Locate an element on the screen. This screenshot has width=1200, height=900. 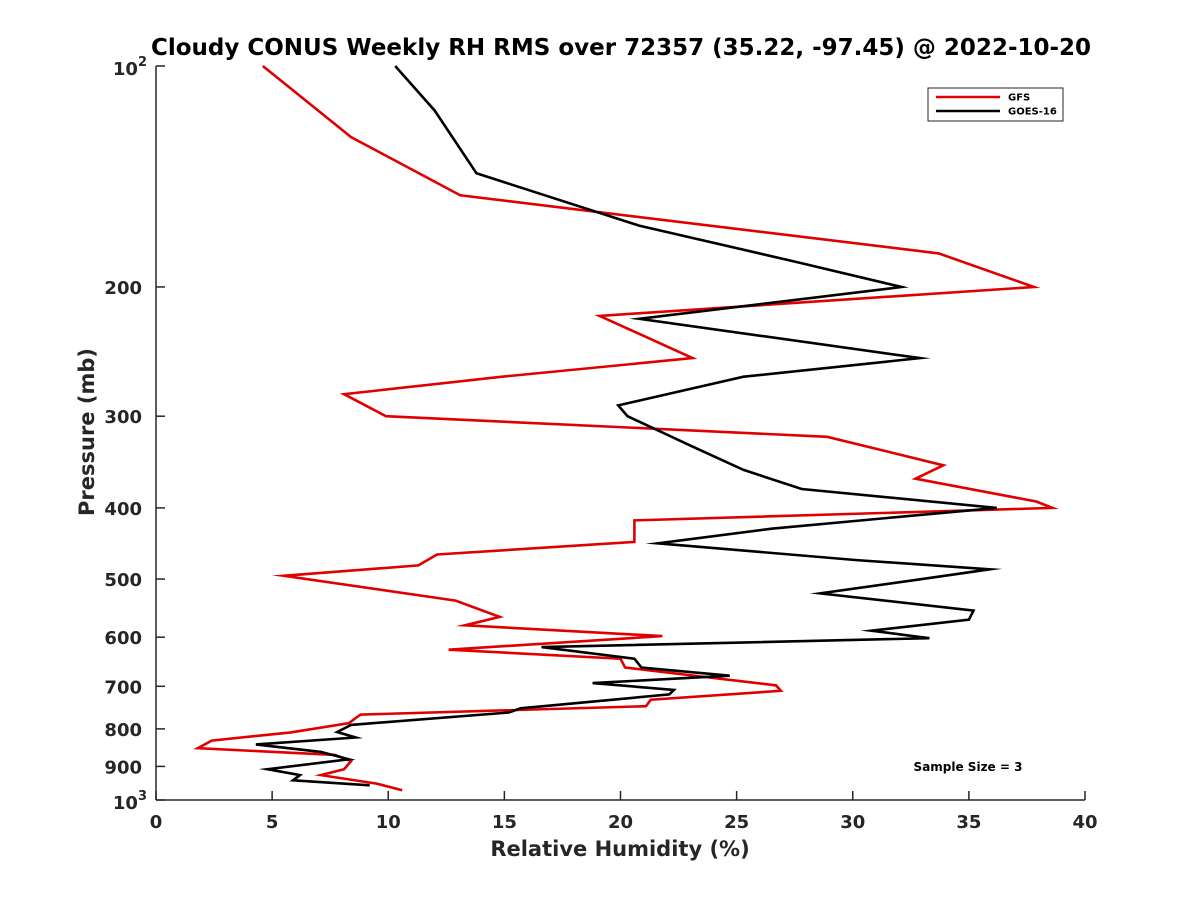
y-tick-label: 400 is located at coordinates (123, 509).